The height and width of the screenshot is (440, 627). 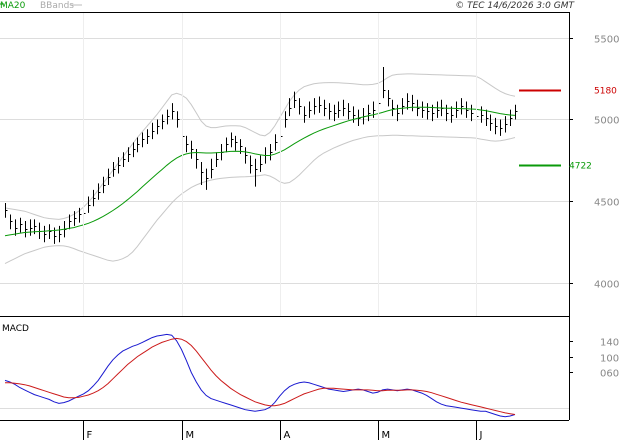 What do you see at coordinates (515, 6) in the screenshot?
I see `copyright-timestamp: © TEC 14/6/2026 3:0 GMT` at bounding box center [515, 6].